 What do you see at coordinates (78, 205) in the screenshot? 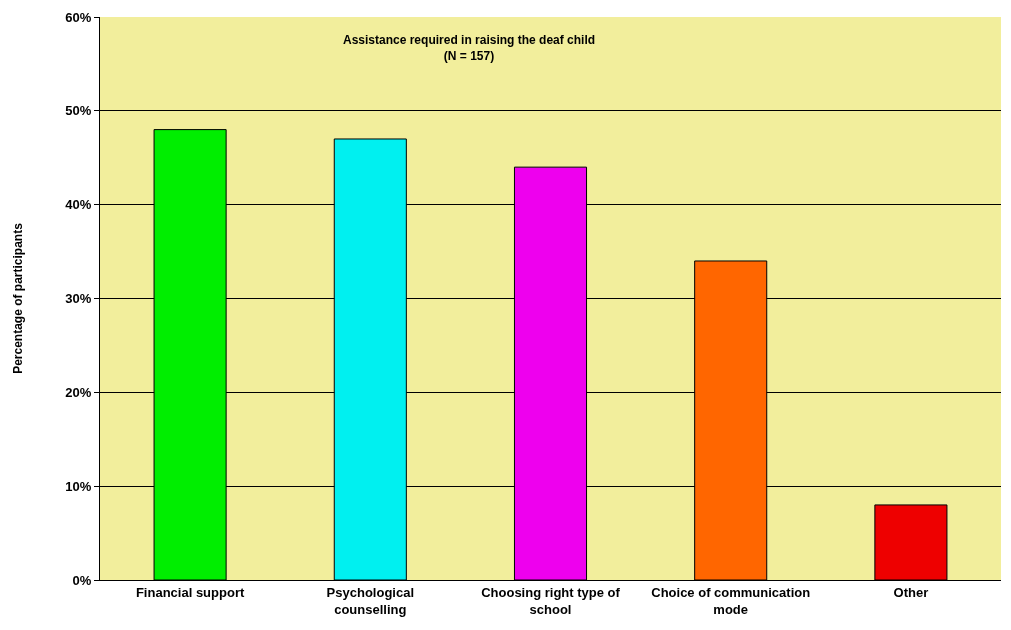
I see `y-tick-label: 40%` at bounding box center [78, 205].